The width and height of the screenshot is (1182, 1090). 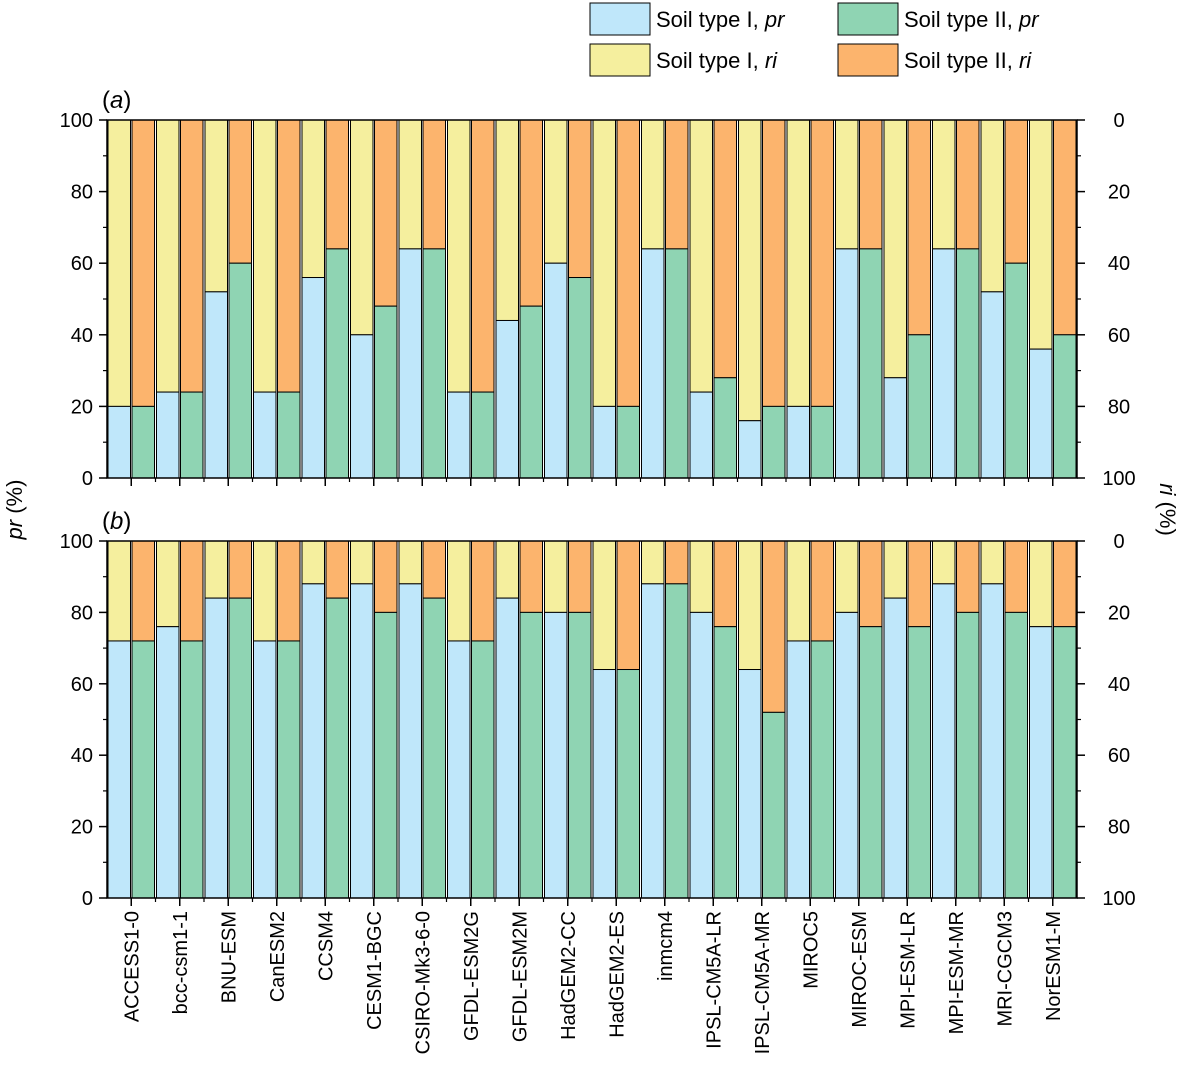 I want to click on left-tick-label-a-4: 80, so click(x=82, y=193).